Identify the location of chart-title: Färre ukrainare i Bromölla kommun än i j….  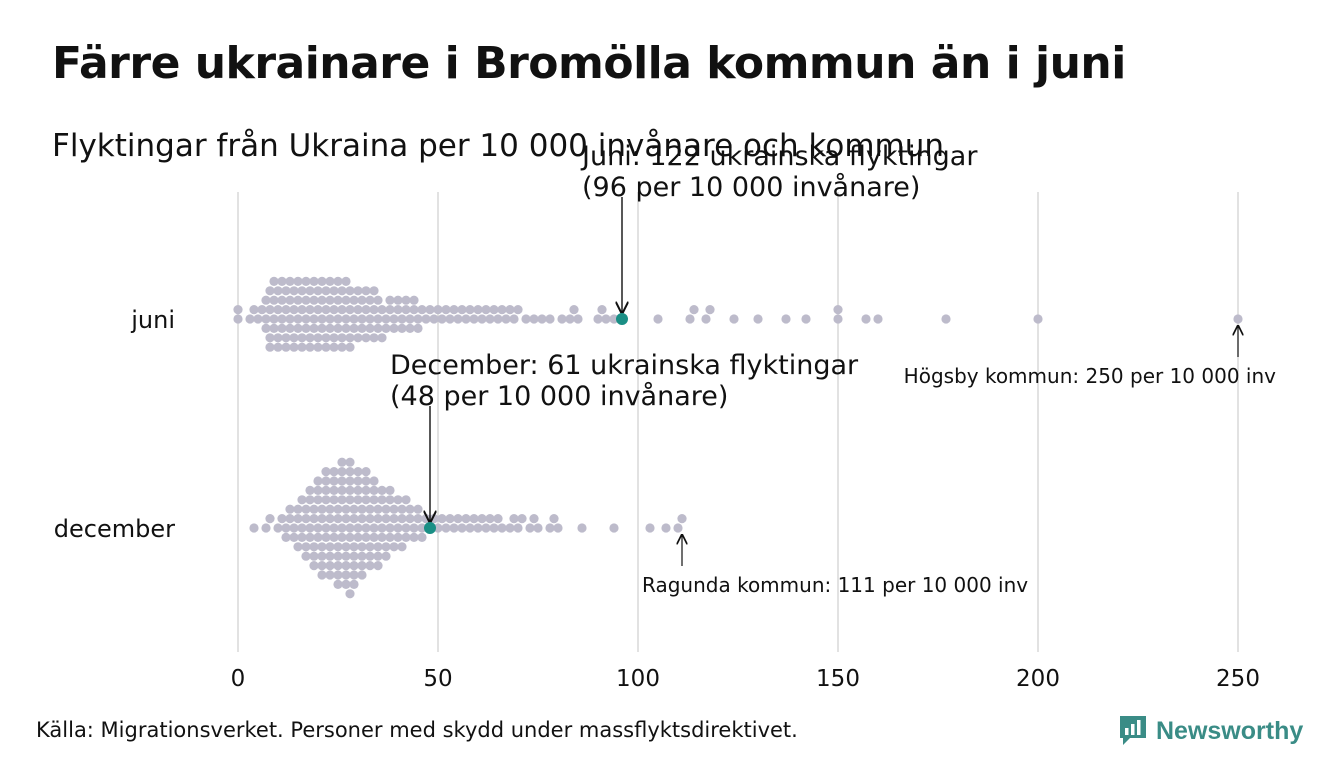
(589, 63).